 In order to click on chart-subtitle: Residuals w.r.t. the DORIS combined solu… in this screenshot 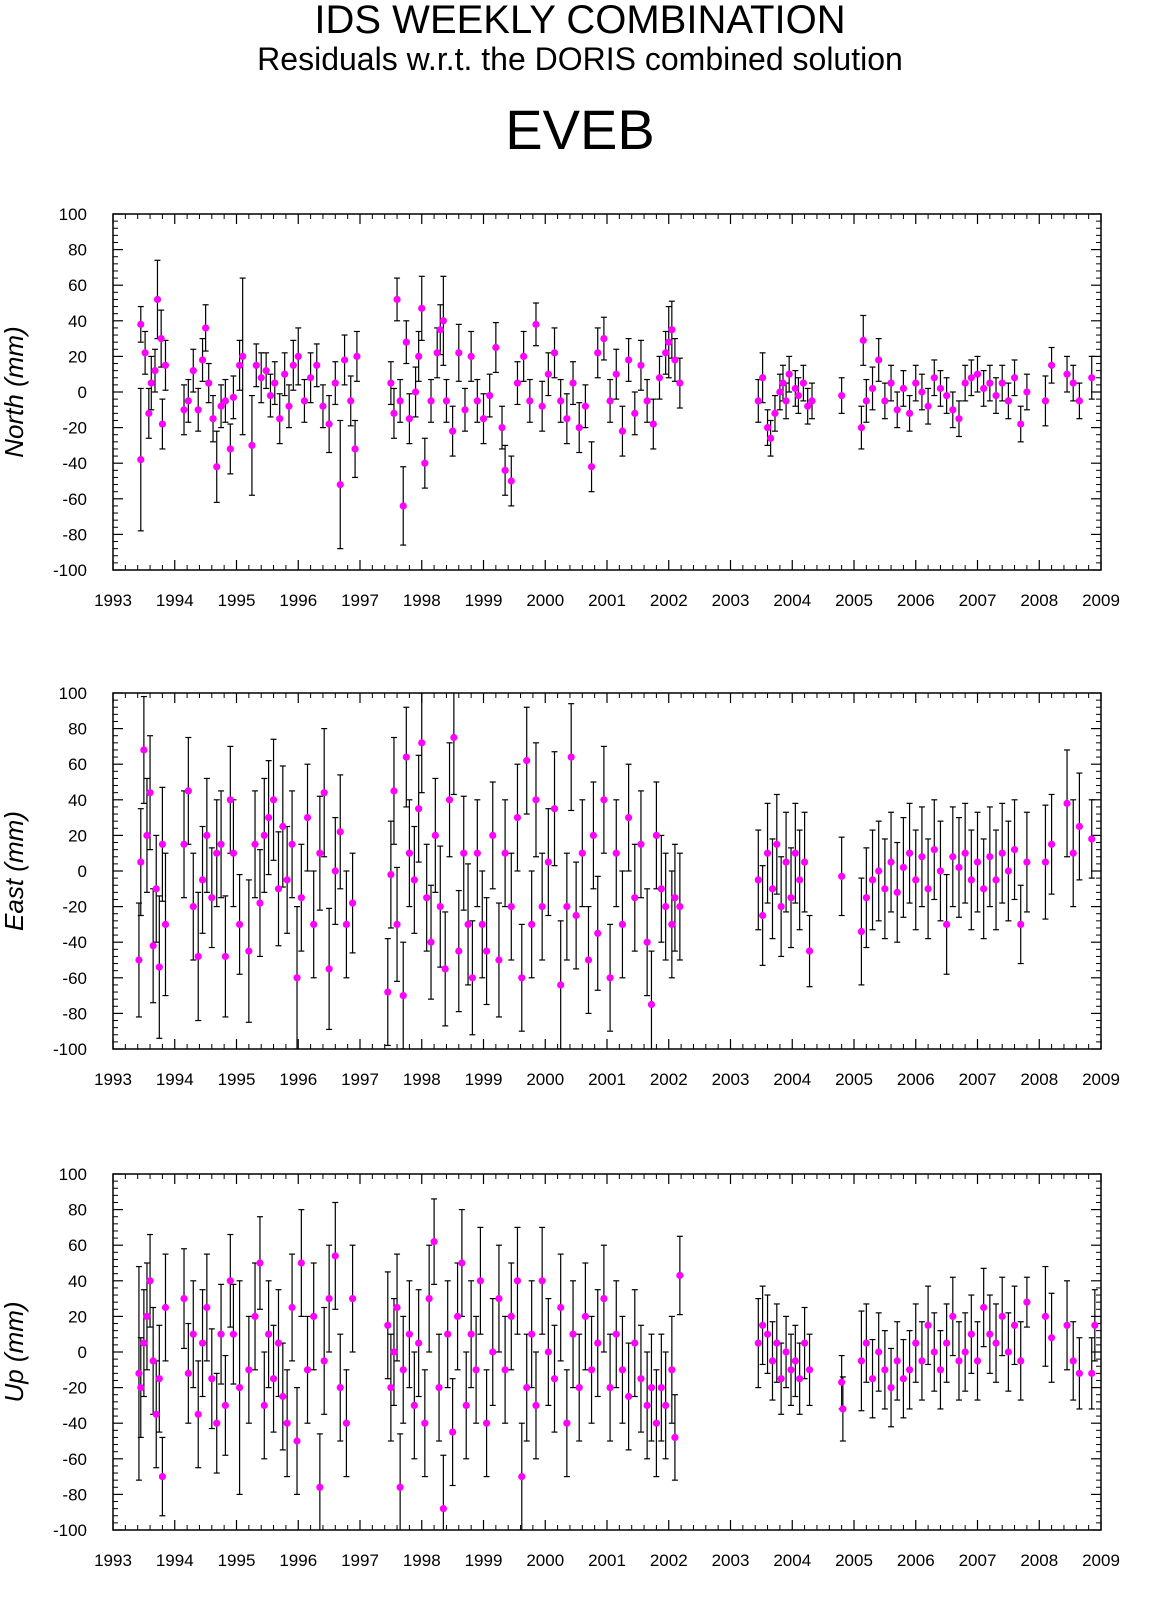, I will do `click(580, 59)`.